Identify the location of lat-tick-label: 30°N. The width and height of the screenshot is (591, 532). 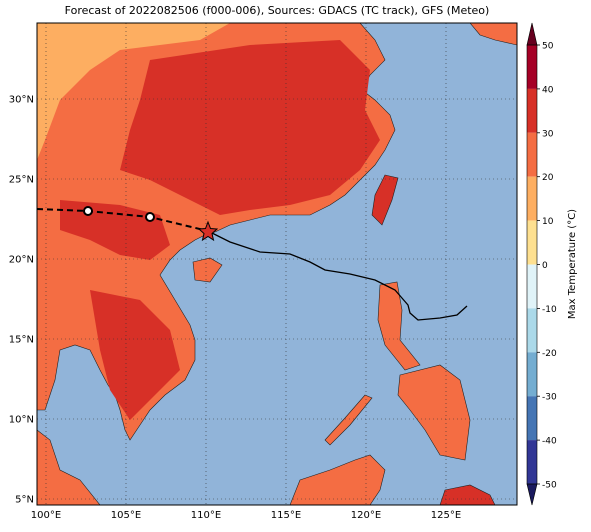
(21, 100).